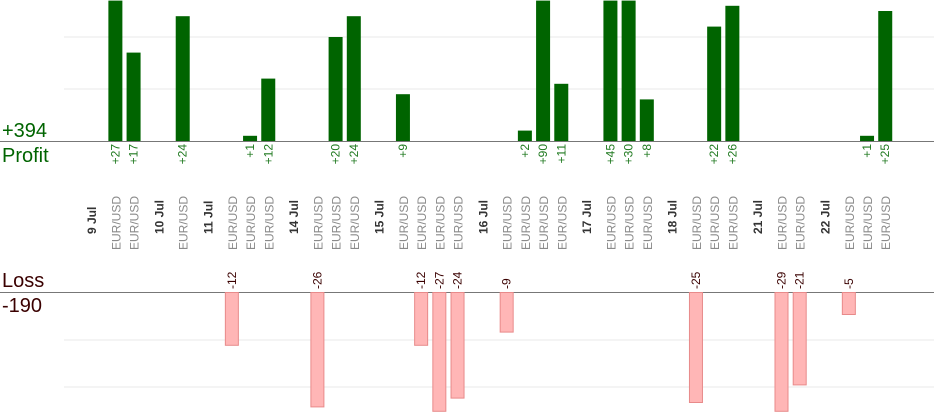  I want to click on date-label: 10 Jul, so click(159, 217).